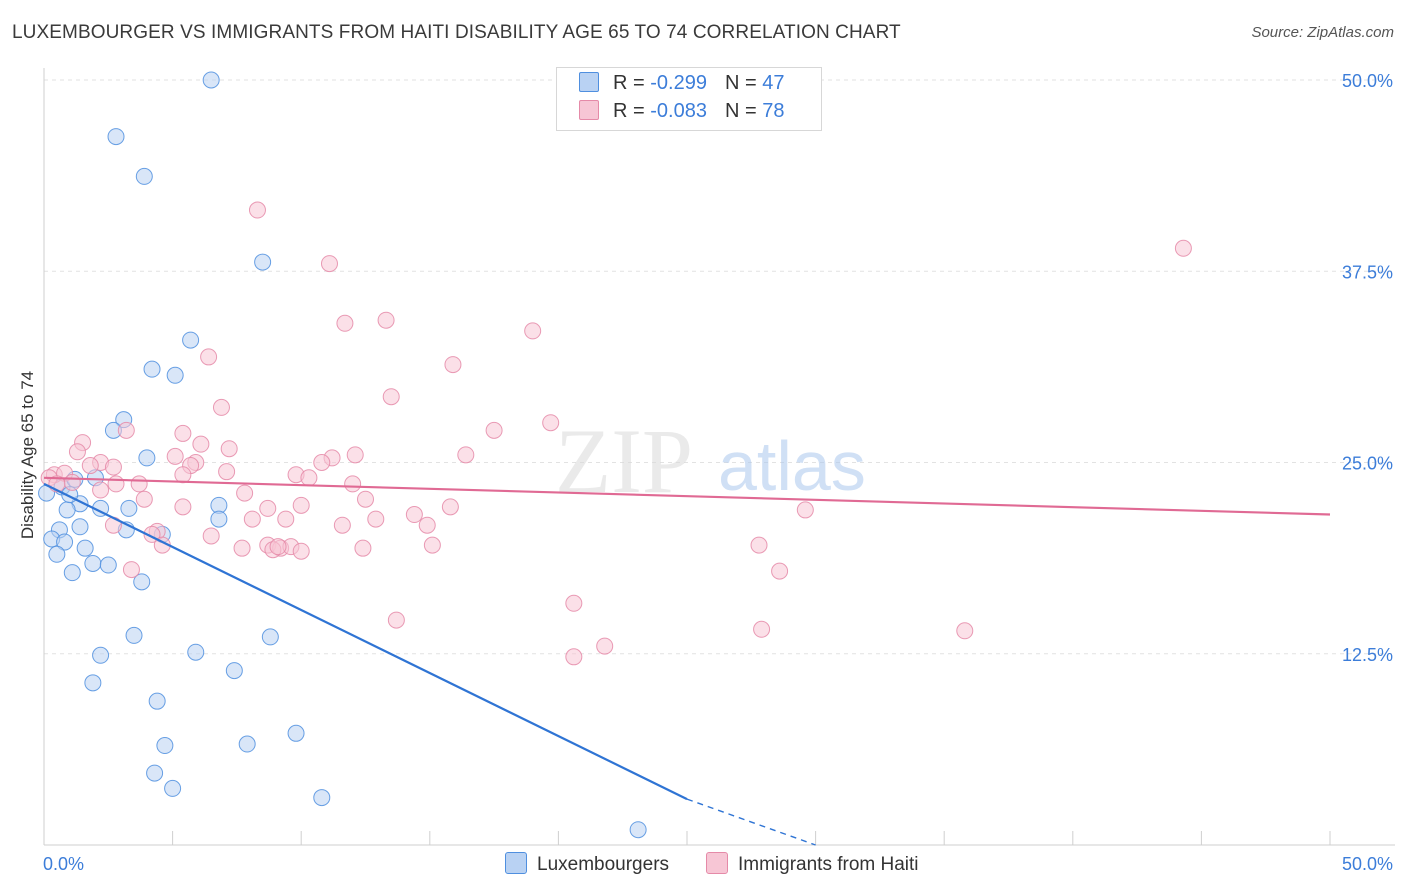  Describe the element at coordinates (743, 111) in the screenshot. I see `legend-n-label: N =` at that location.